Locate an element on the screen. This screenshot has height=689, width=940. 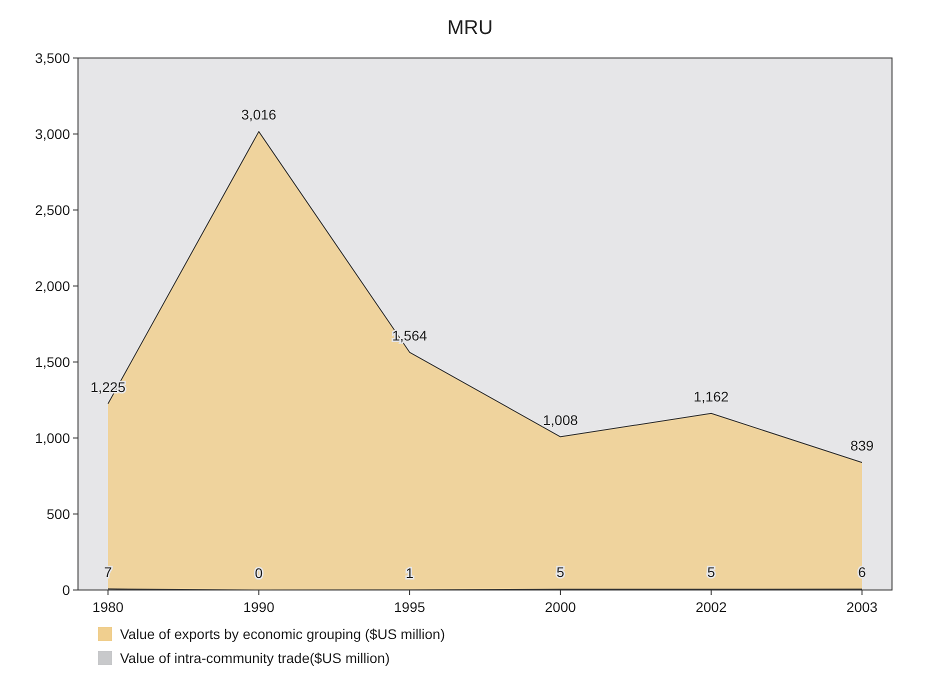
x-tick-label: 2003 is located at coordinates (862, 607).